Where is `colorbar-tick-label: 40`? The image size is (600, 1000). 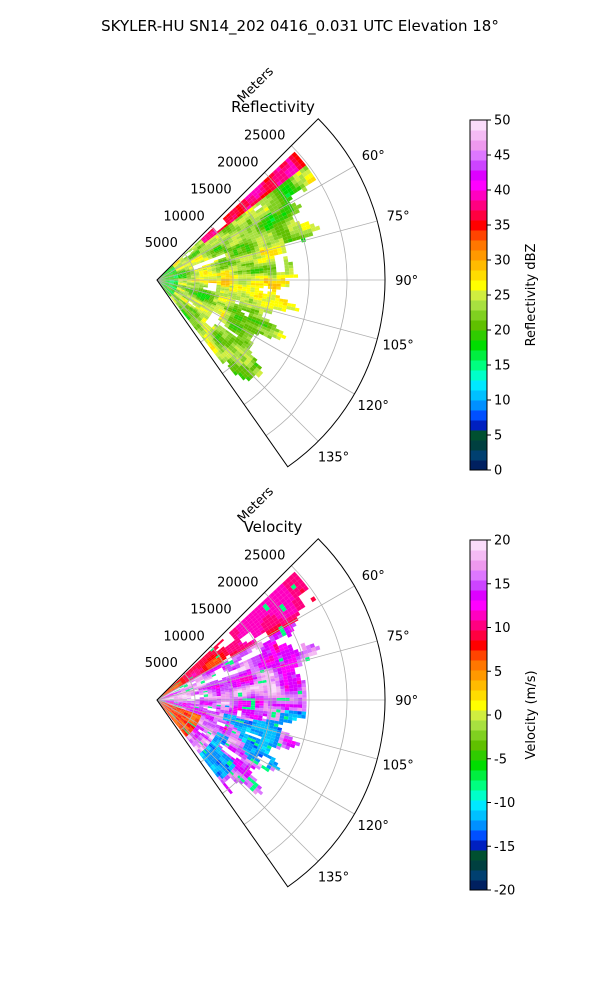
colorbar-tick-label: 40 is located at coordinates (502, 191).